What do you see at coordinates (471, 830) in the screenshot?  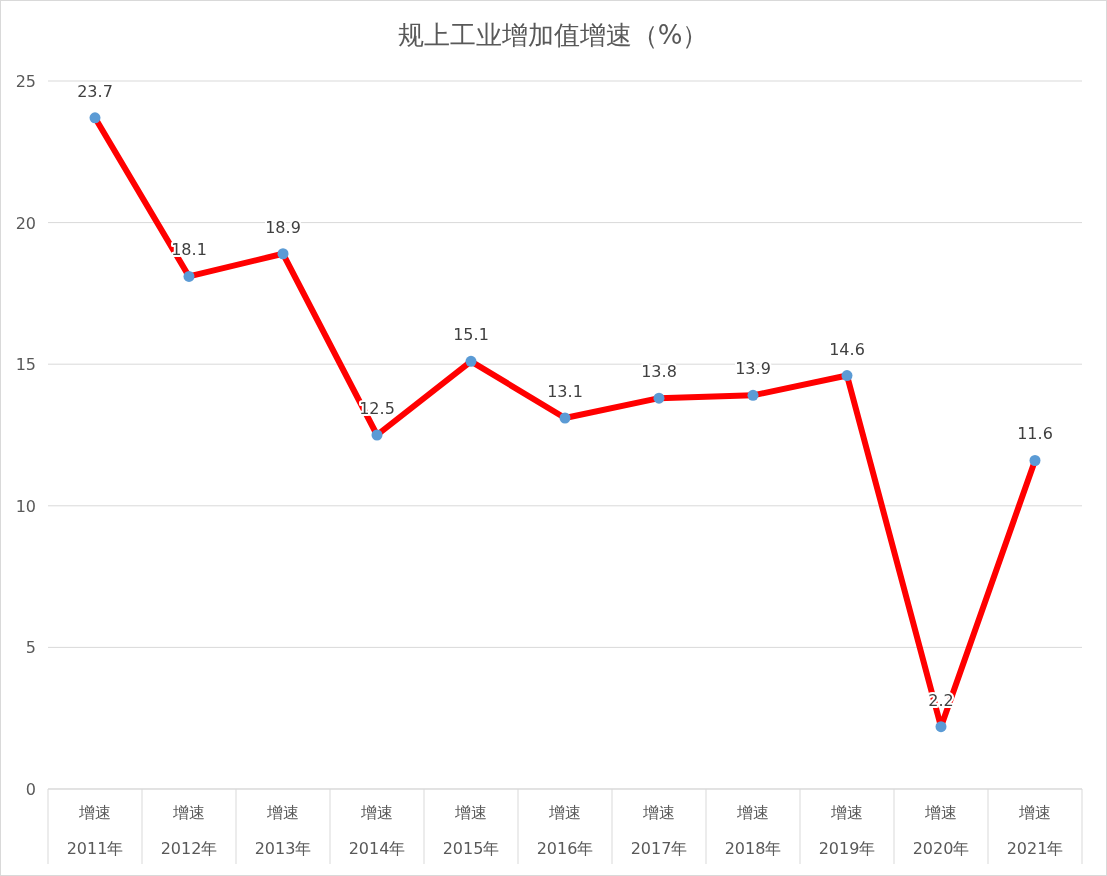 I see `x-tick-label: 增速 2015年` at bounding box center [471, 830].